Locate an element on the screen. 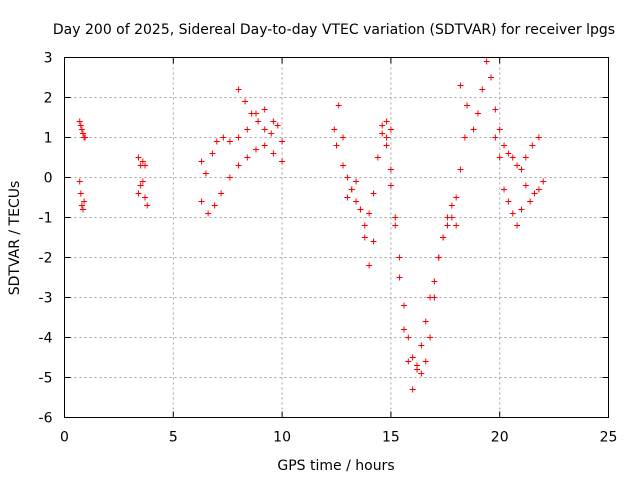  series-seg-j is located at coordinates (423, 249).